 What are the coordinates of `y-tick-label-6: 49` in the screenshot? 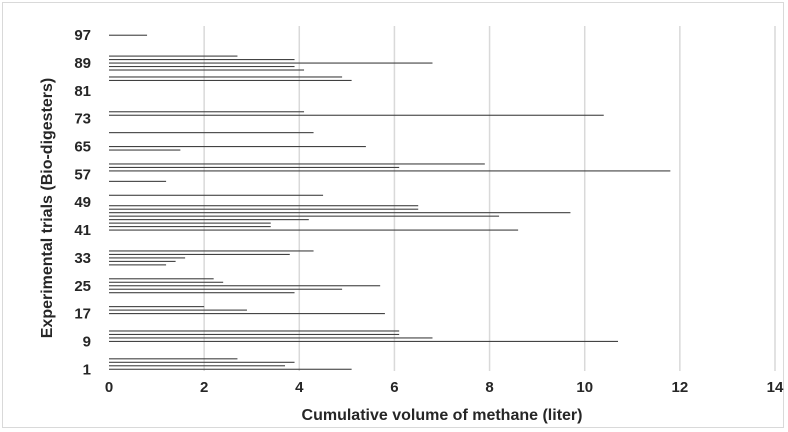 It's located at (82, 202).